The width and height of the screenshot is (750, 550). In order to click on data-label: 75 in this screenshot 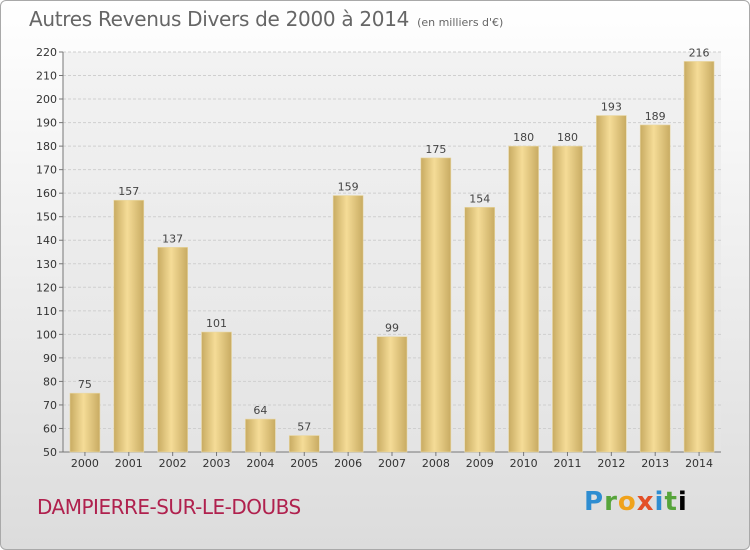, I will do `click(85, 384)`.